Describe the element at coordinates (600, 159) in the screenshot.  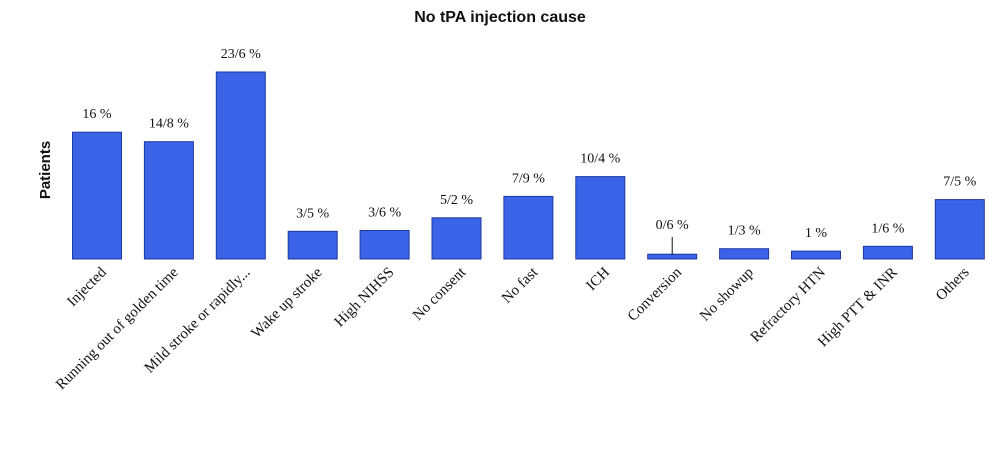
I see `data-label-7: 10/4 %` at that location.